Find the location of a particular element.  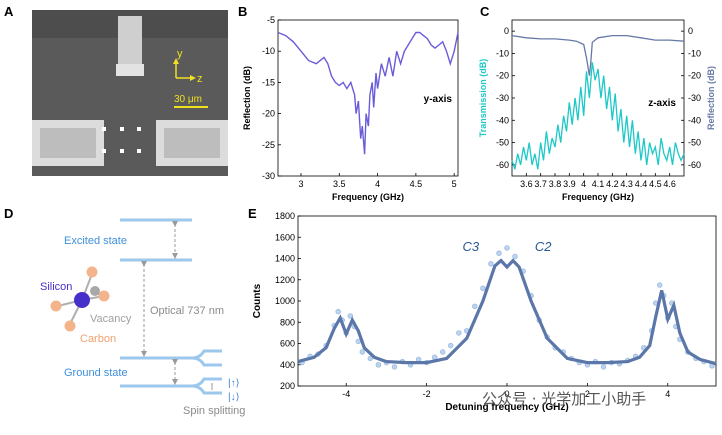

y-right-axis-label: Reflection (dB) is located at coordinates (711, 98).